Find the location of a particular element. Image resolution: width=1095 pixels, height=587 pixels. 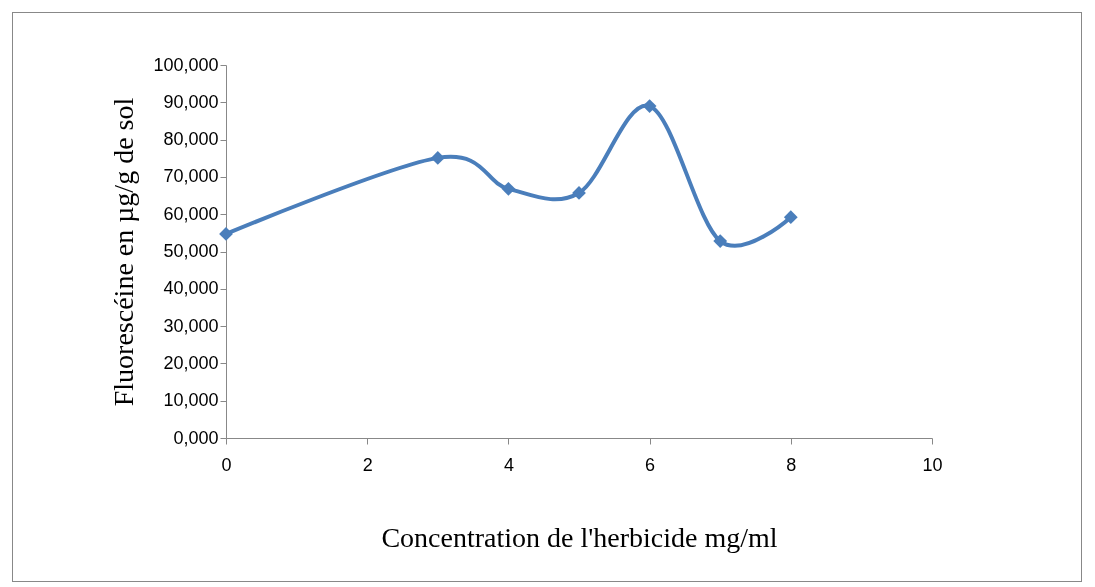

y-tick-label: 50,000 is located at coordinates (191, 251).